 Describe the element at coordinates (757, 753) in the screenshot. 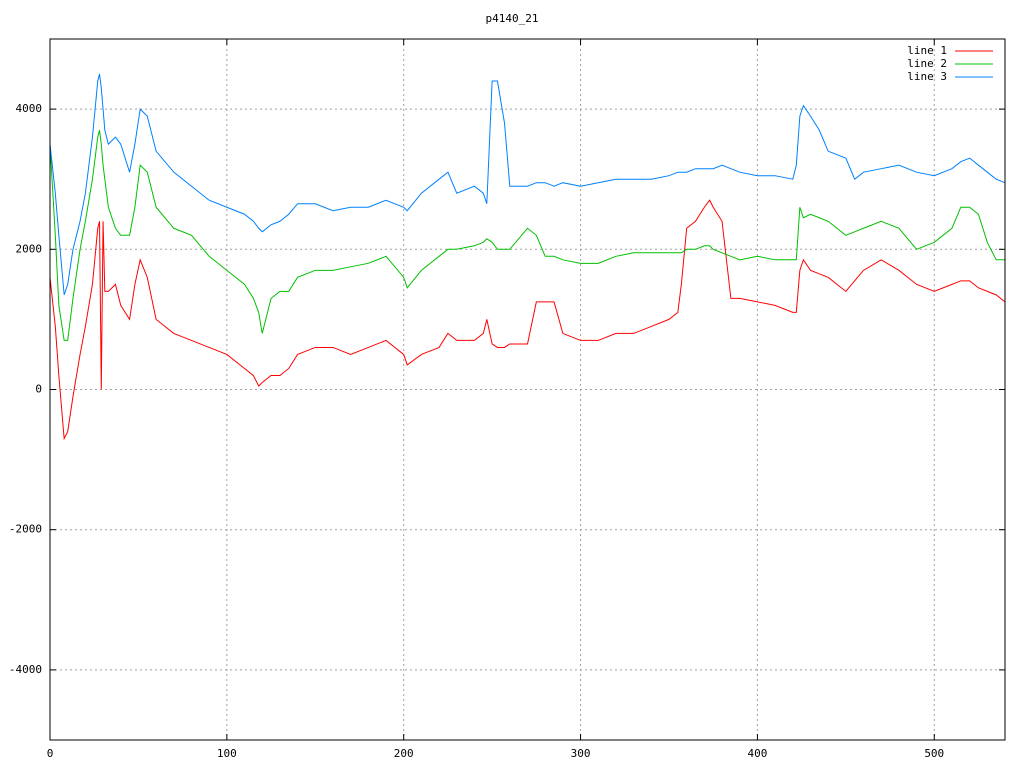

I see `x-tick-label: 400` at that location.